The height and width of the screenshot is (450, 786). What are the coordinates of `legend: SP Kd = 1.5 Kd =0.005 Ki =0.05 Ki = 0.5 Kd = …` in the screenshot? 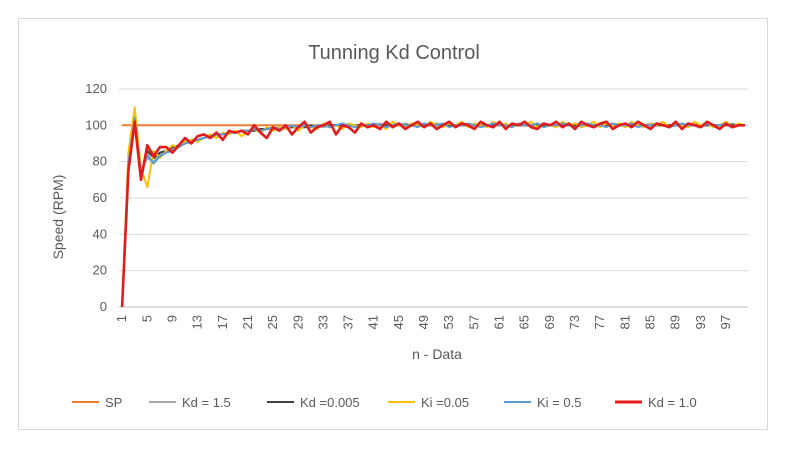 It's located at (384, 402).